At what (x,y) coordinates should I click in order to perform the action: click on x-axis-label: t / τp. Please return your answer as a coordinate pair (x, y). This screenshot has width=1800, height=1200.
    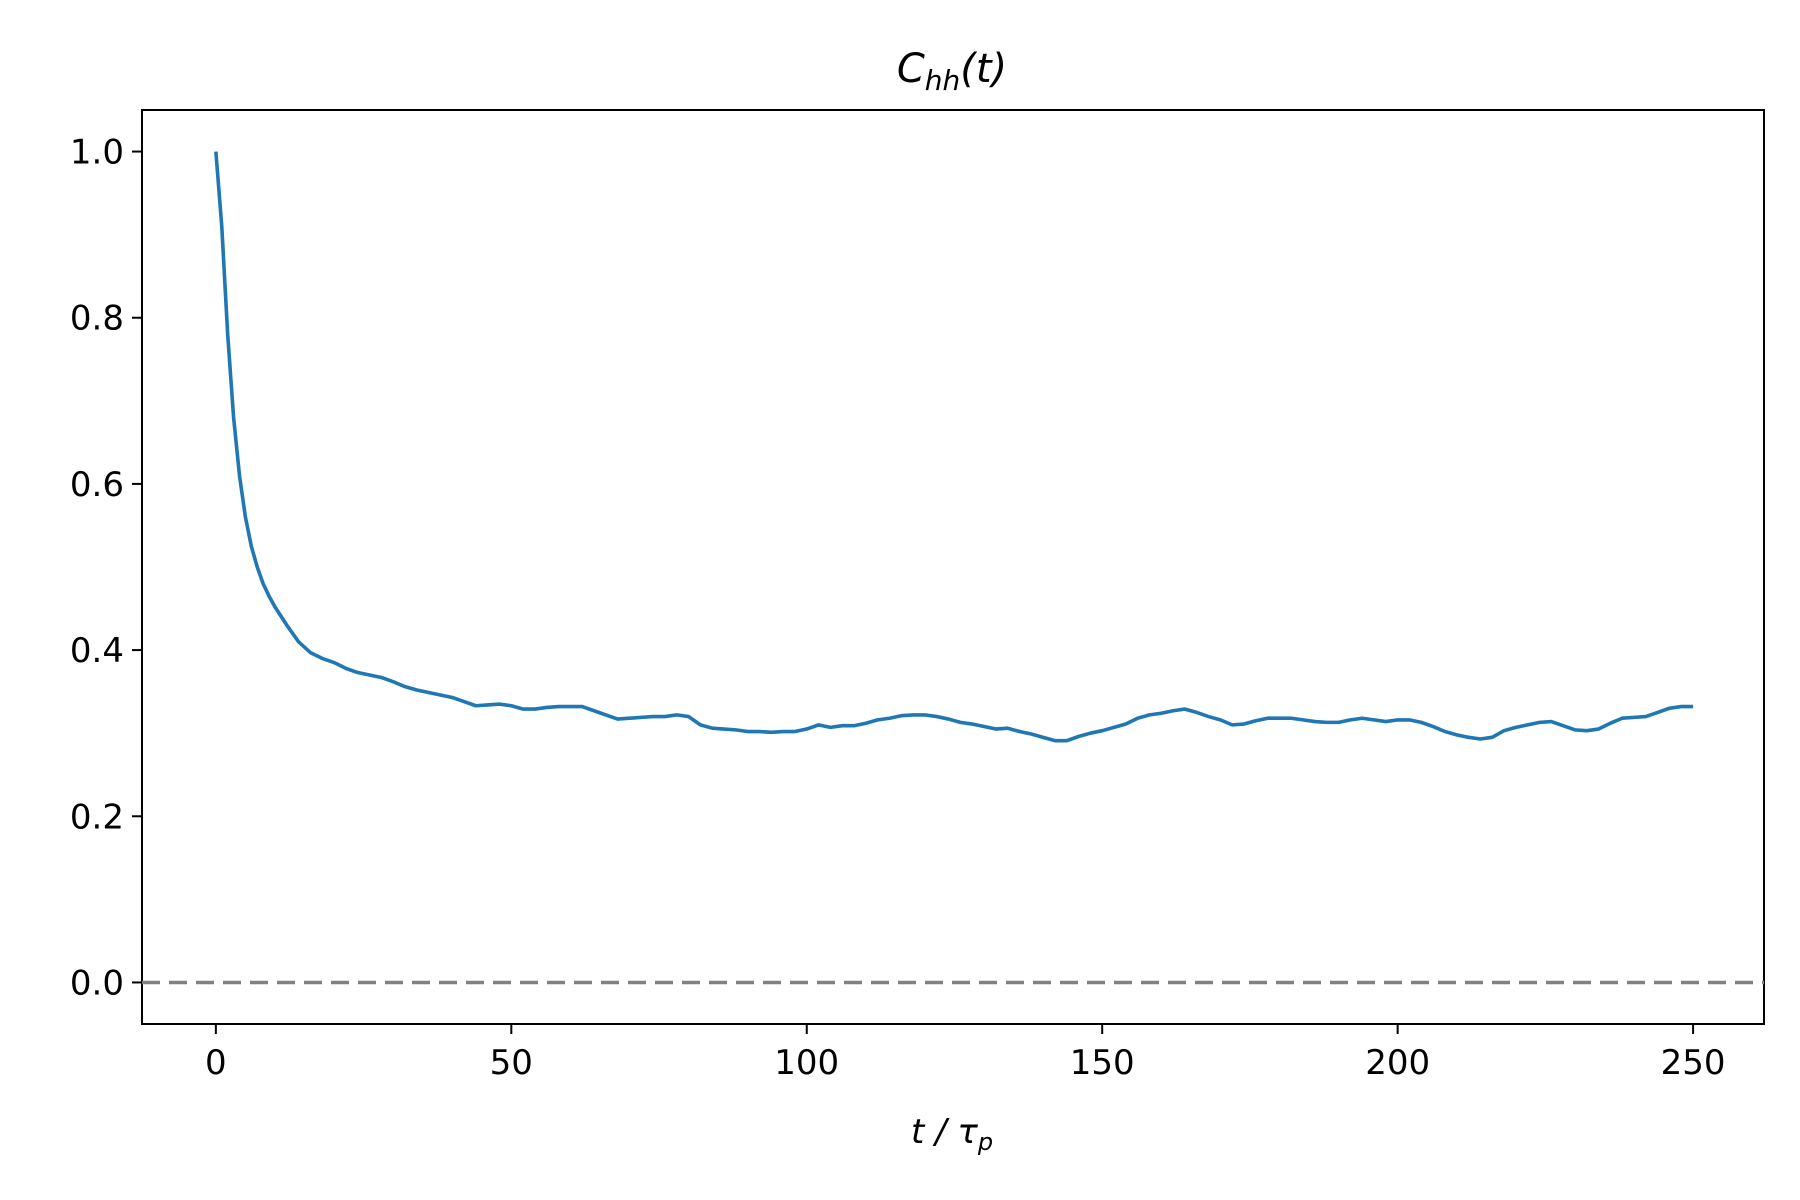
    Looking at the image, I should click on (952, 1134).